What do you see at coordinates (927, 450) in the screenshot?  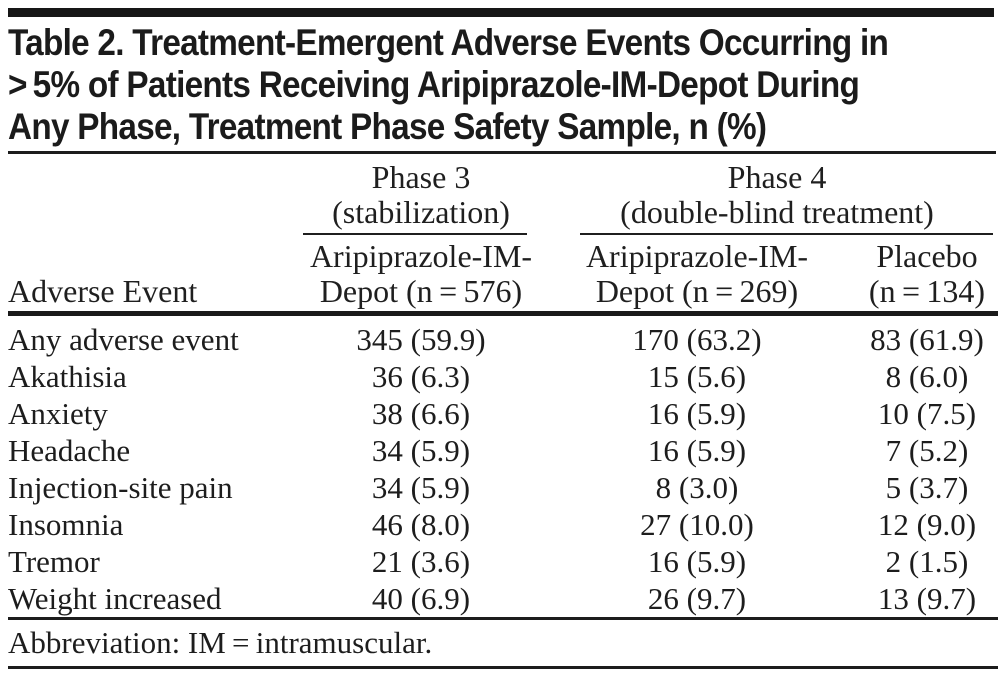 I see `value-cell-placebo: 7 (5.2)` at bounding box center [927, 450].